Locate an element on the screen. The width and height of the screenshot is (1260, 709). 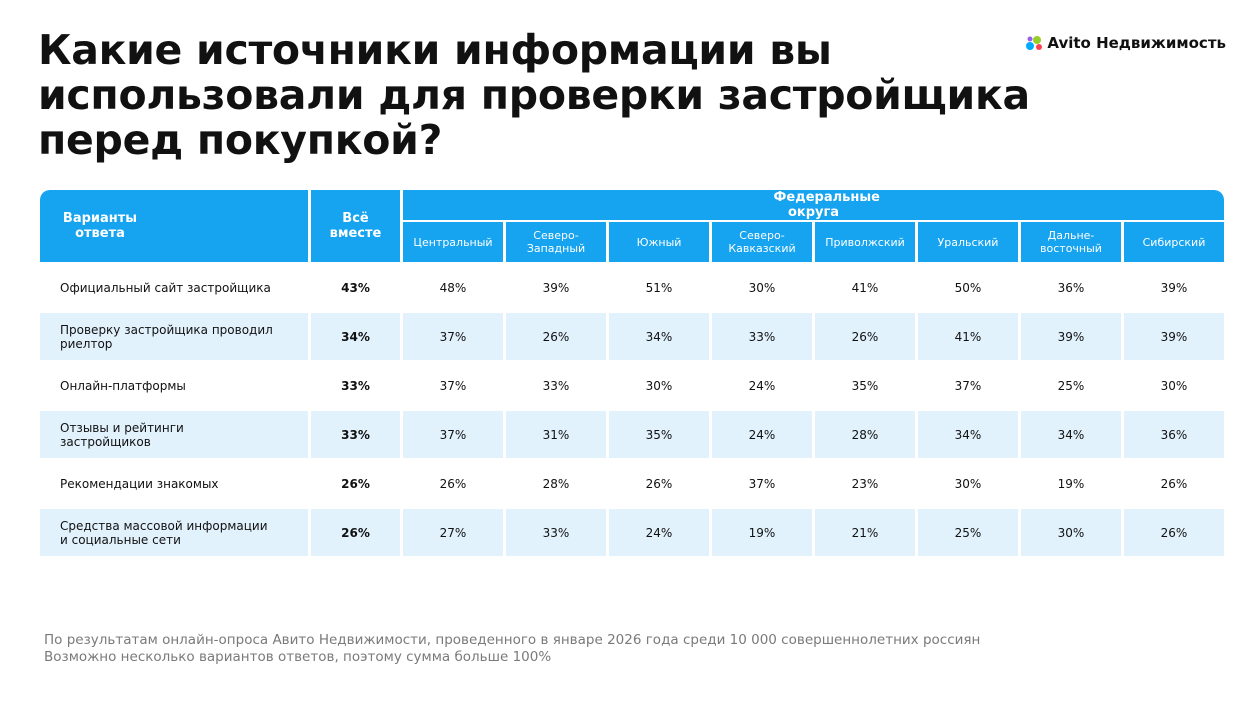
header-group: Федеральные округа is located at coordinates (813, 205).